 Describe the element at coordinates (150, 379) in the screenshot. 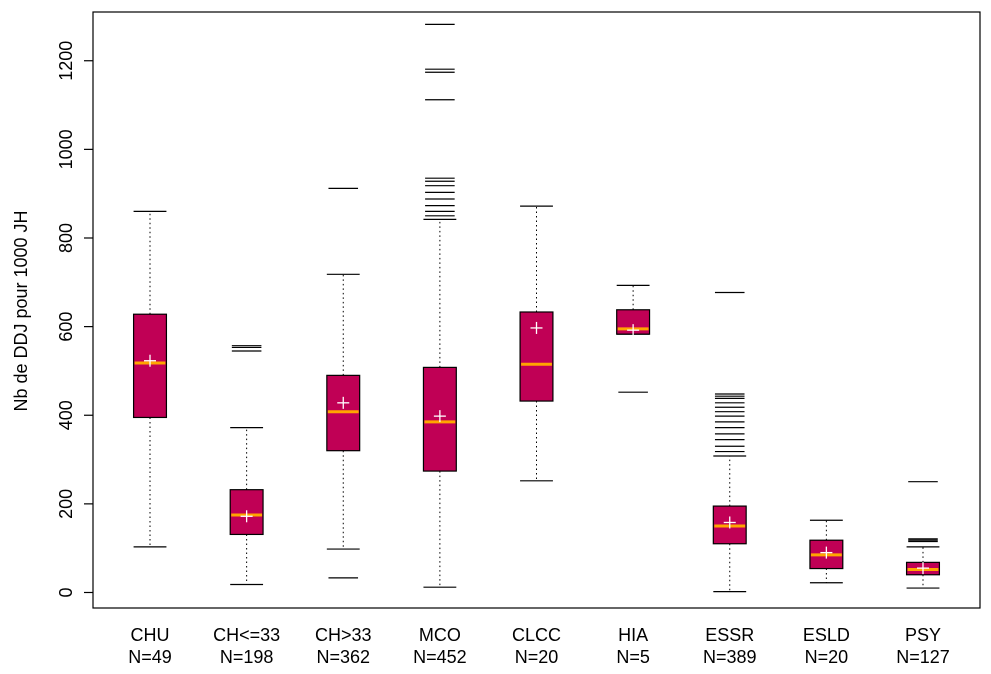

I see `box-chu` at that location.